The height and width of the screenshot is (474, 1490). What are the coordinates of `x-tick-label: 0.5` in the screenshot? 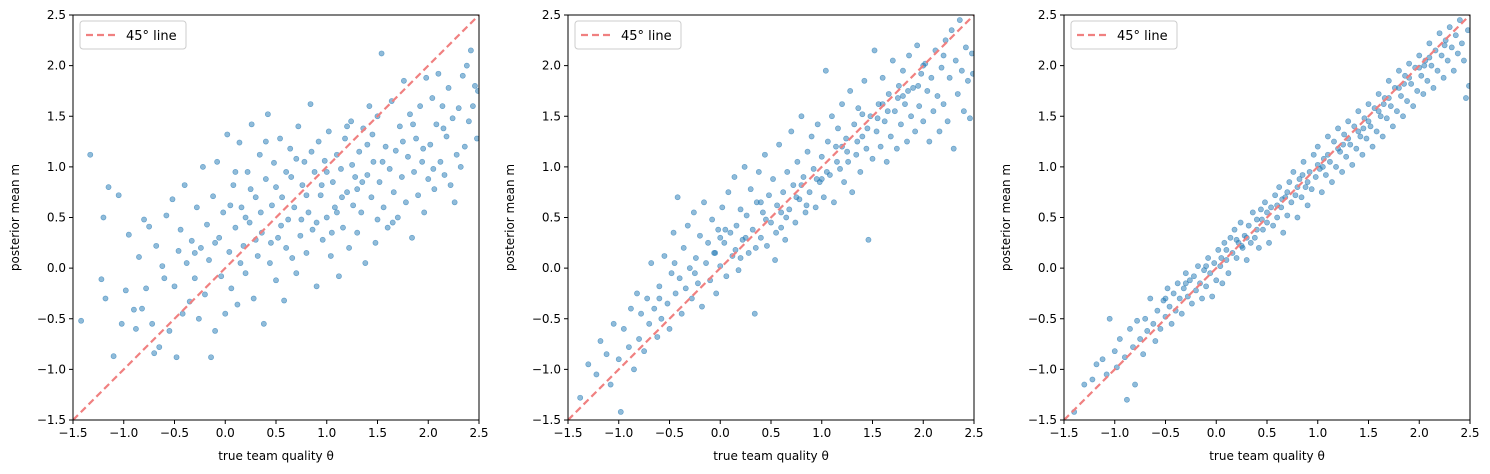 It's located at (770, 433).